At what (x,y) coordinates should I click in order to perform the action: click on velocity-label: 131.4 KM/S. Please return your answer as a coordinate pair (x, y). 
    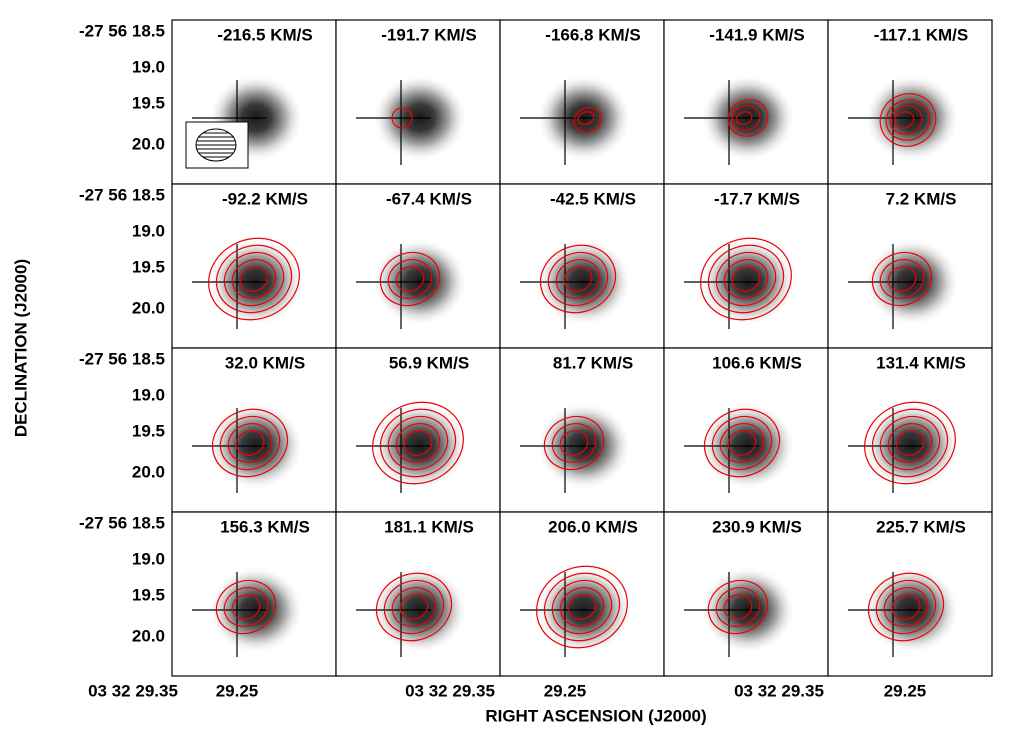
    Looking at the image, I should click on (921, 362).